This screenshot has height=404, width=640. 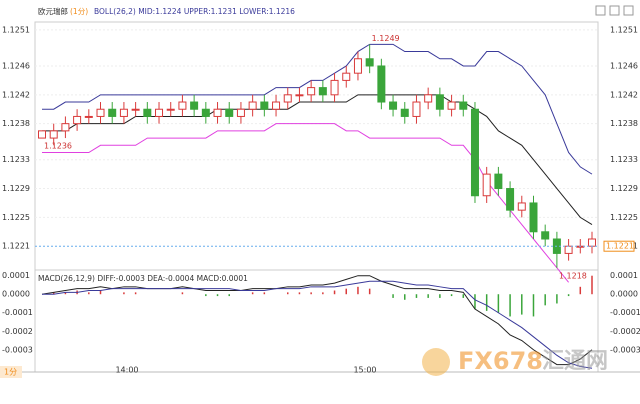 What do you see at coordinates (126, 370) in the screenshot?
I see `x-tick-label: 14:00` at bounding box center [126, 370].